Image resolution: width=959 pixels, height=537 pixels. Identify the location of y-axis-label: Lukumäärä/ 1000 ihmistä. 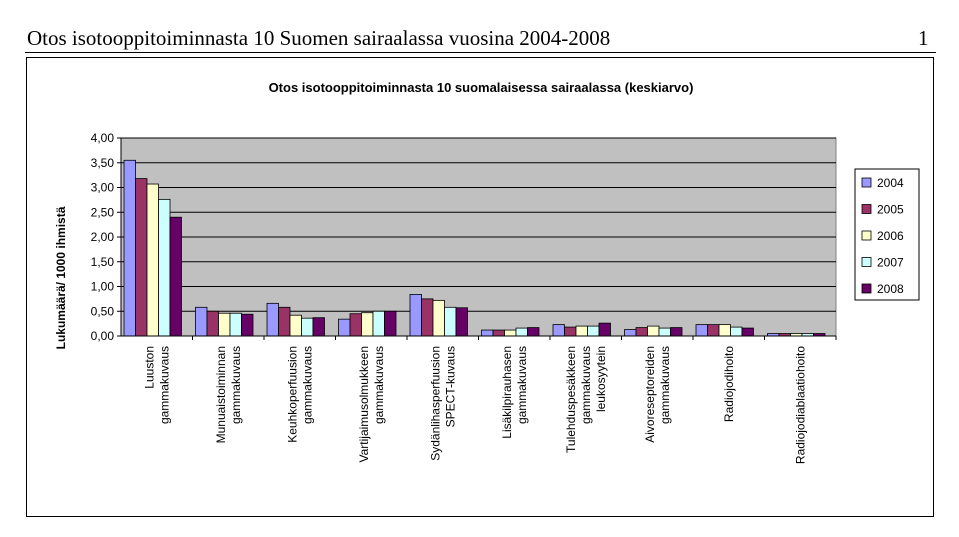
(61, 277).